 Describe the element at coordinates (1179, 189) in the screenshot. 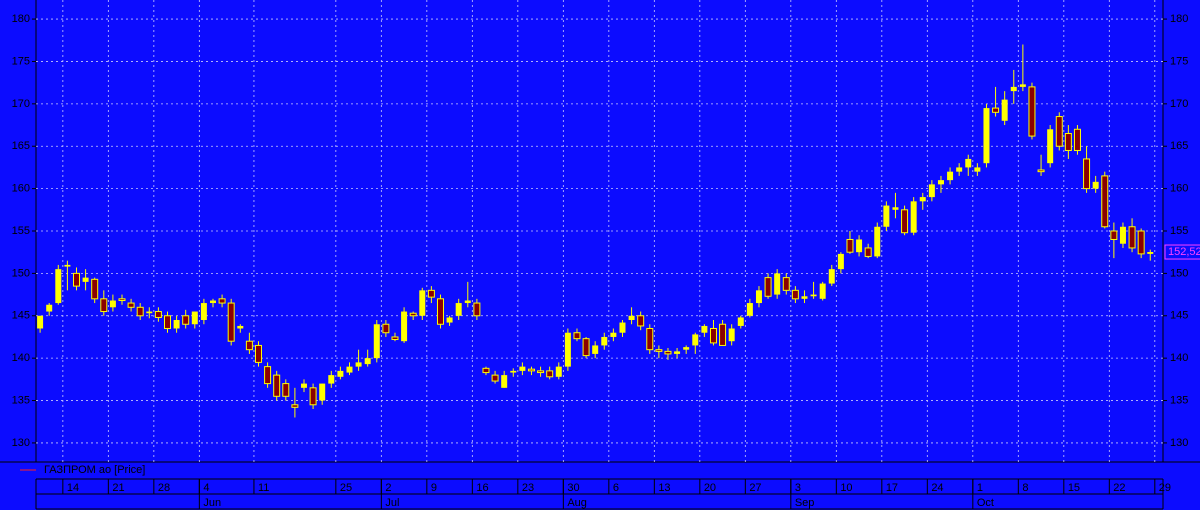

I see `y-tick-label: 160` at that location.